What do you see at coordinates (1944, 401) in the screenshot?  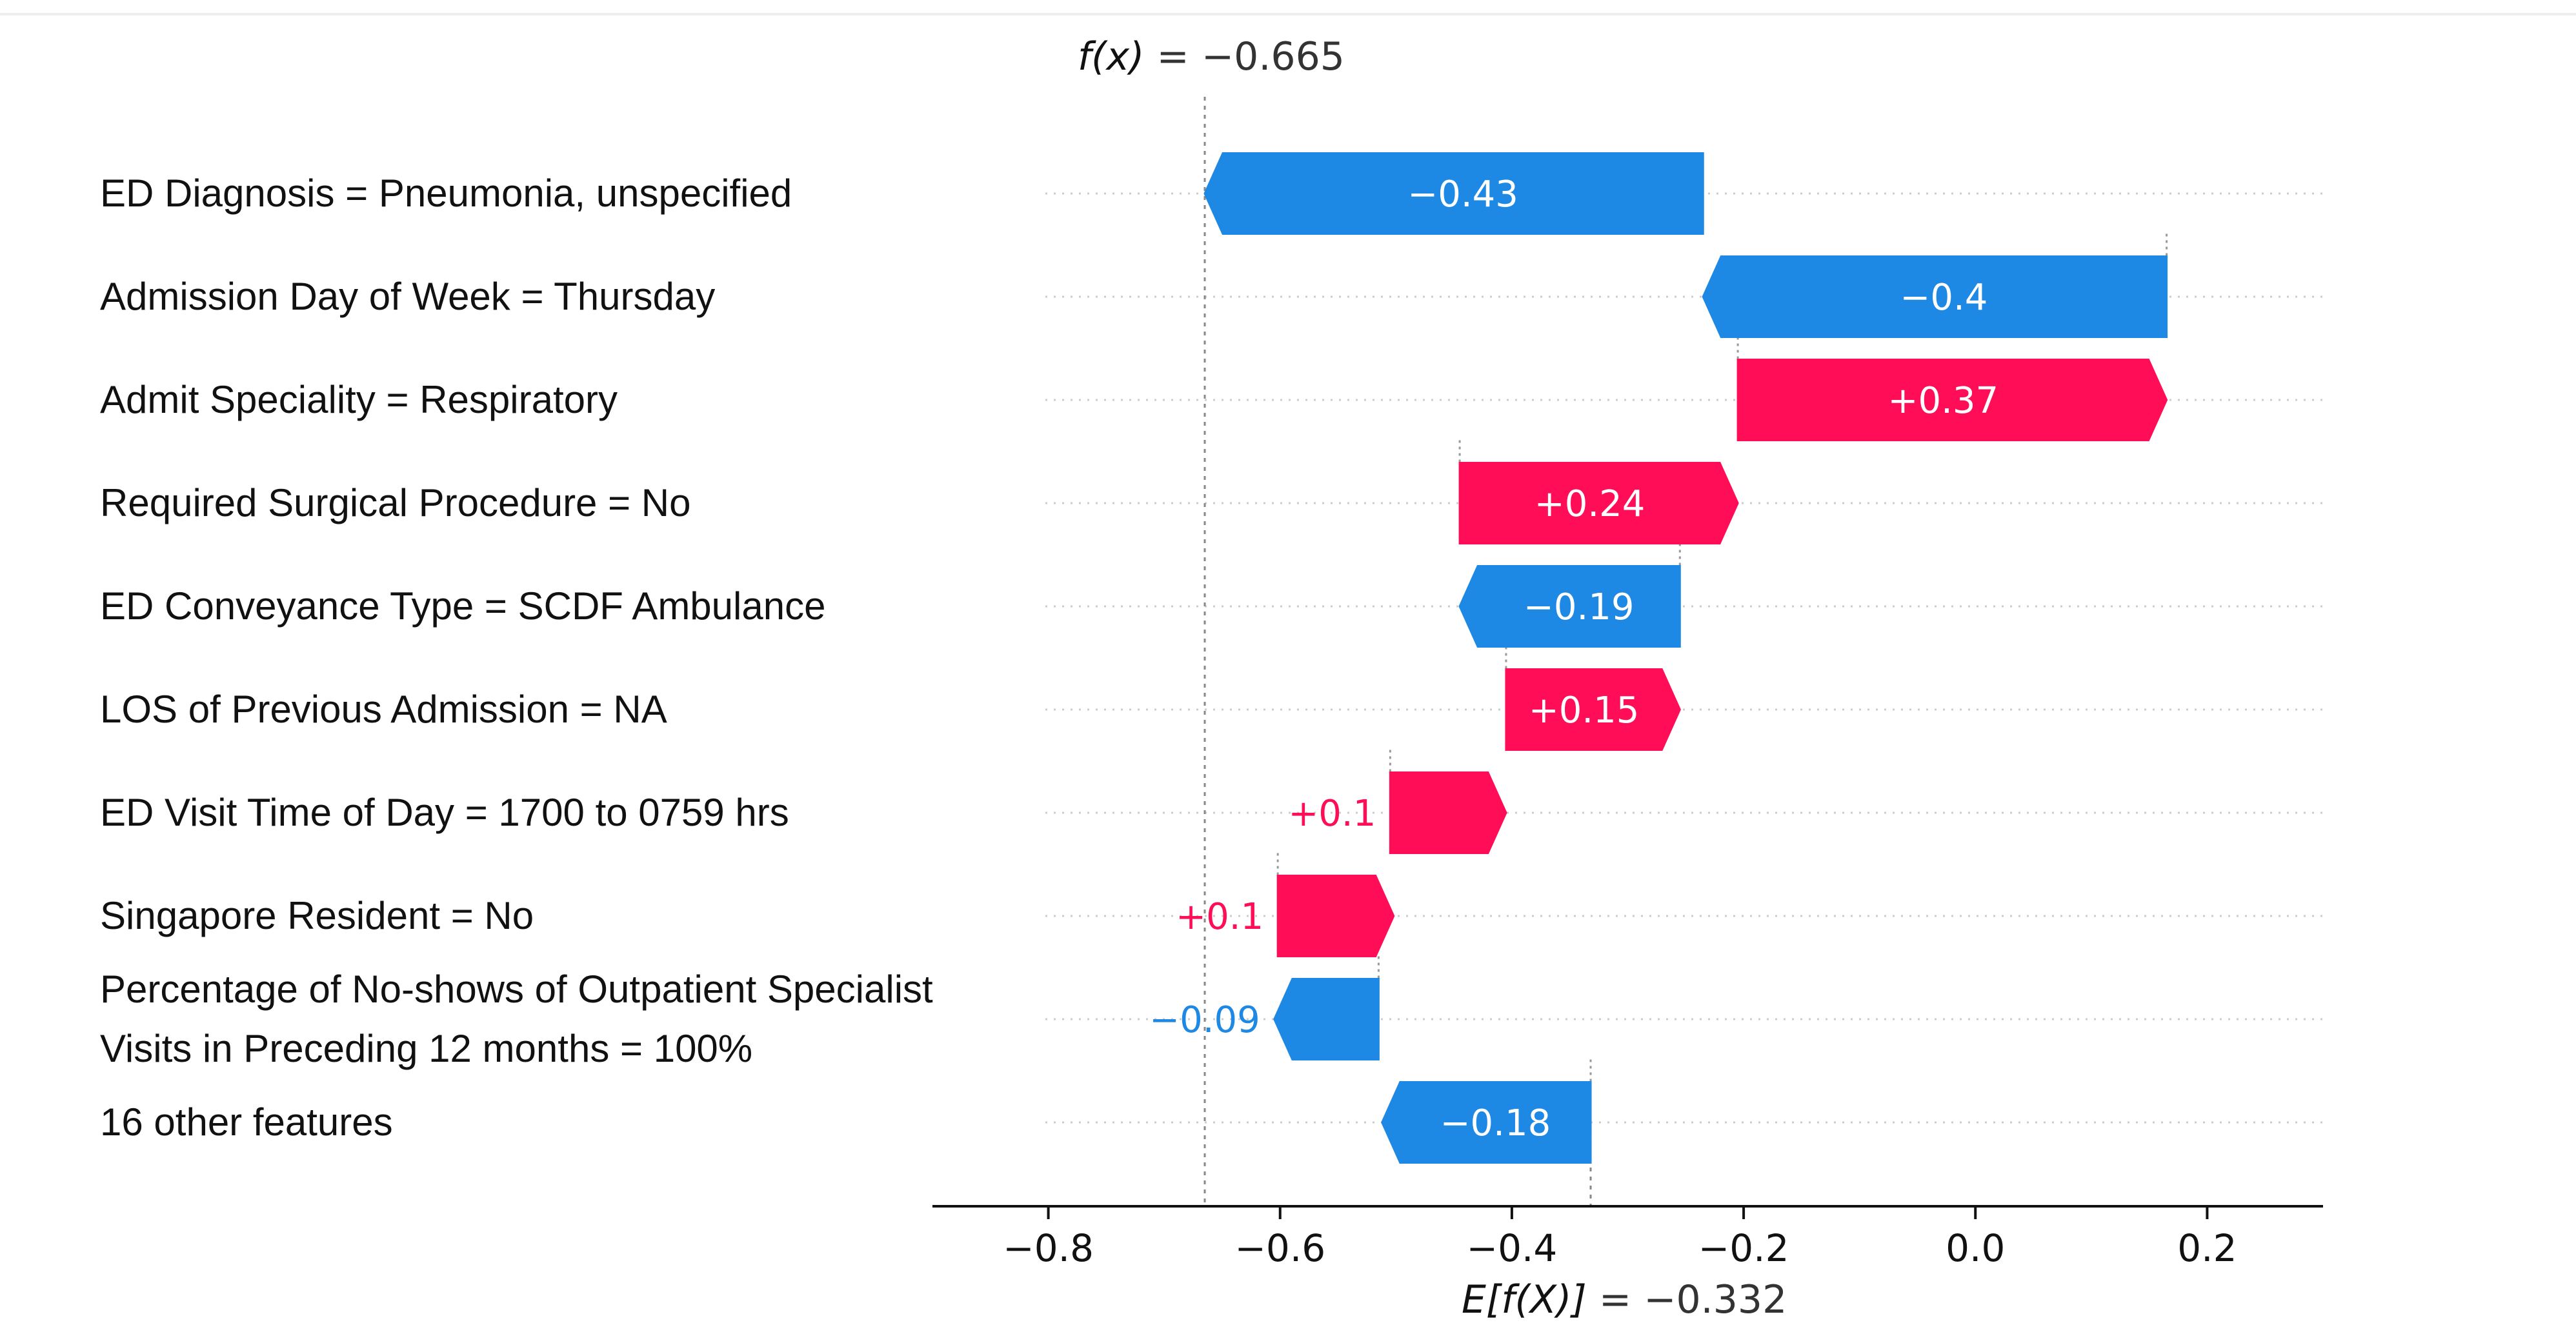 I see `bar-value-label: +0.37` at bounding box center [1944, 401].